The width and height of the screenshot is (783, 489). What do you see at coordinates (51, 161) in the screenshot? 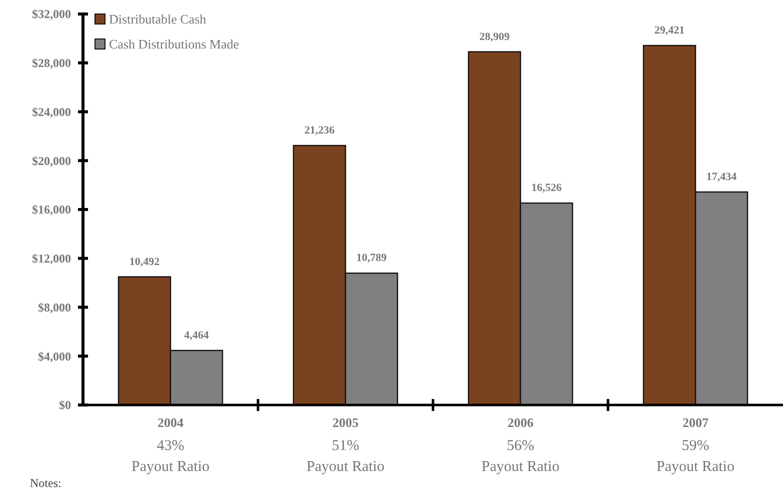
I see `y-tick-label: $20,000` at bounding box center [51, 161].